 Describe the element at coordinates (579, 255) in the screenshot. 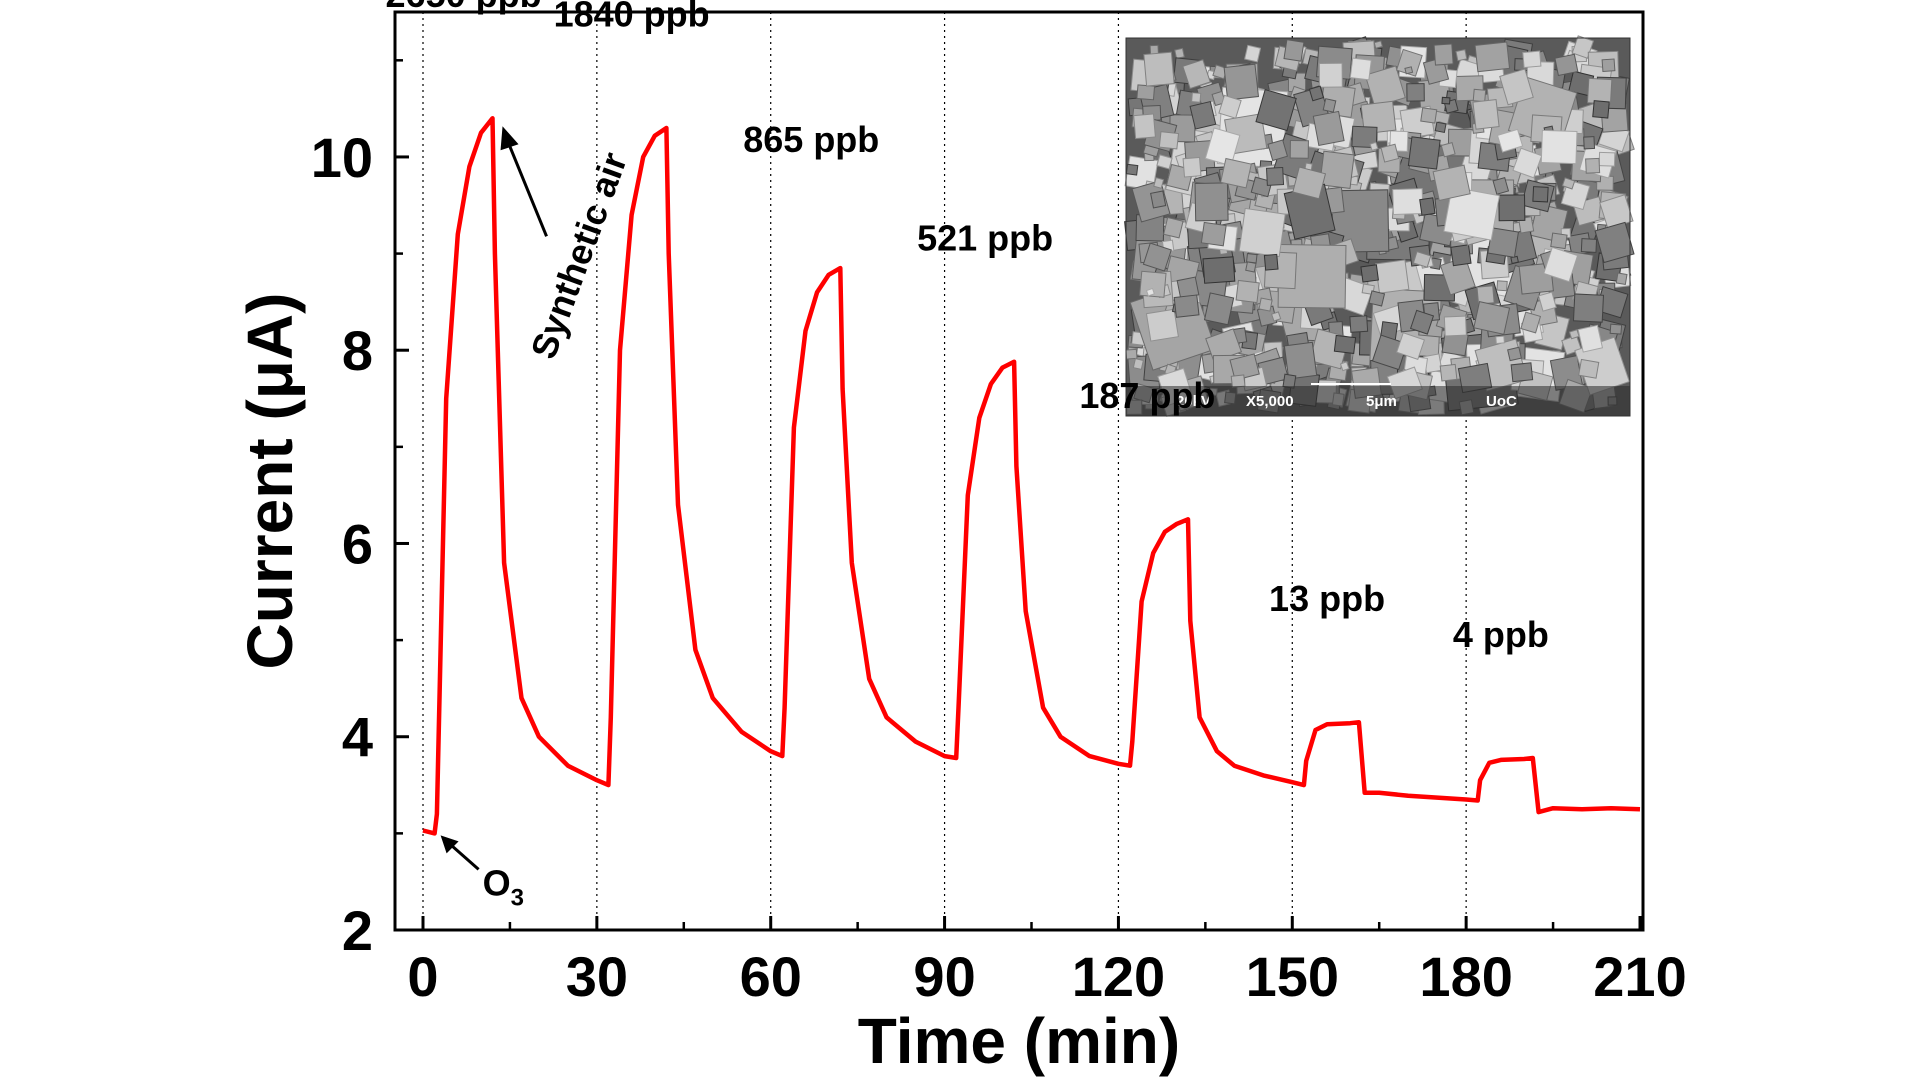

I see `synthetic-air-label: Synthetic air` at that location.